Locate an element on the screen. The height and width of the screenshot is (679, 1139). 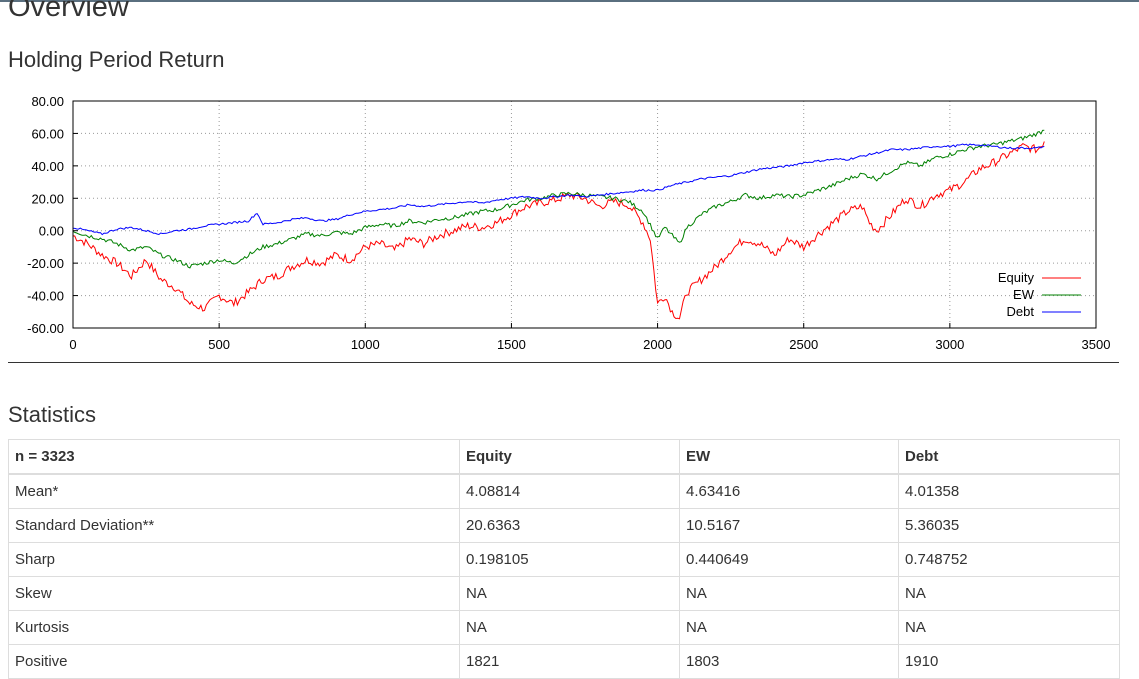
table-row: Kurtosis NA NA NA is located at coordinates (564, 627).